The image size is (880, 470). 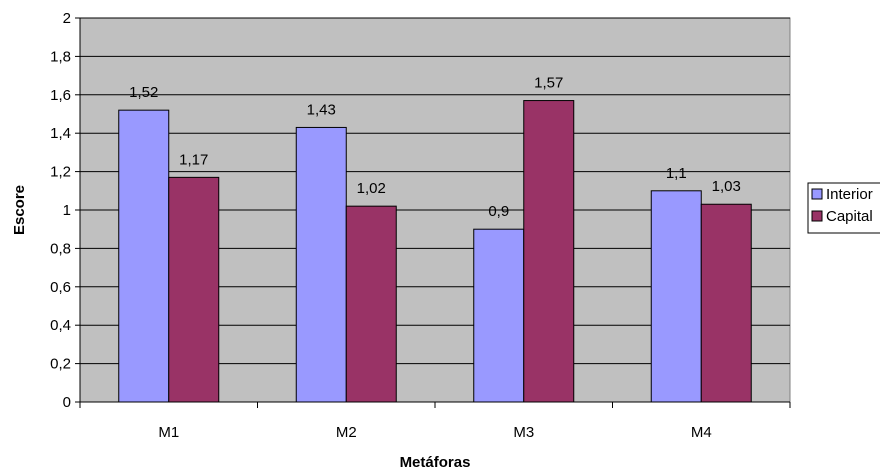 I want to click on y-tick-label: 0, so click(x=67, y=402).